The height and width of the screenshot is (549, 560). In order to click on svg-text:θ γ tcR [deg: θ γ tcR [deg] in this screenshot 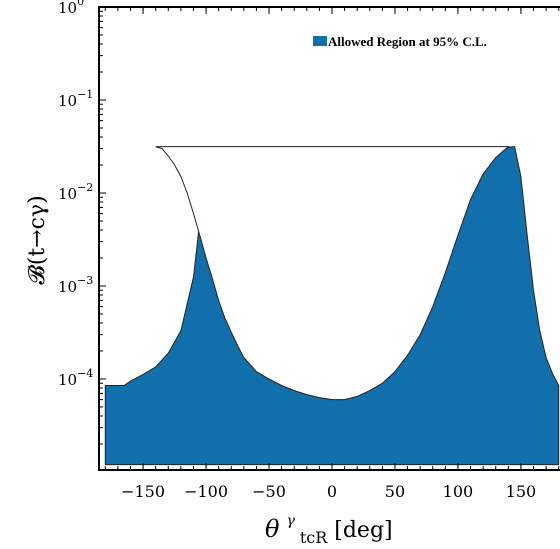, I will do `click(329, 527)`.